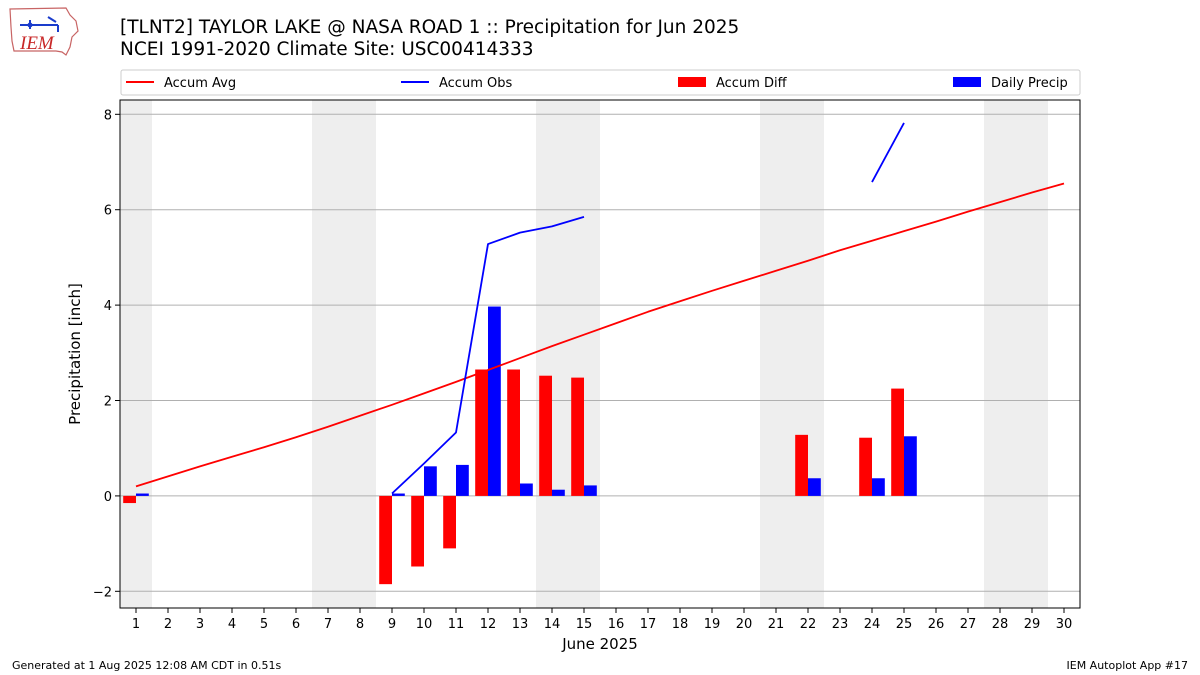 The height and width of the screenshot is (675, 1200). Describe the element at coordinates (752, 83) in the screenshot. I see `legend-label-accum-diff: Accum Diff` at that location.